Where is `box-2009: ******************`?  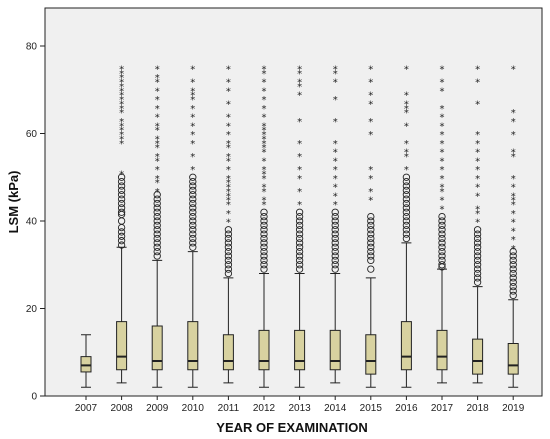
box-2009: ****************** is located at coordinates (157, 226).